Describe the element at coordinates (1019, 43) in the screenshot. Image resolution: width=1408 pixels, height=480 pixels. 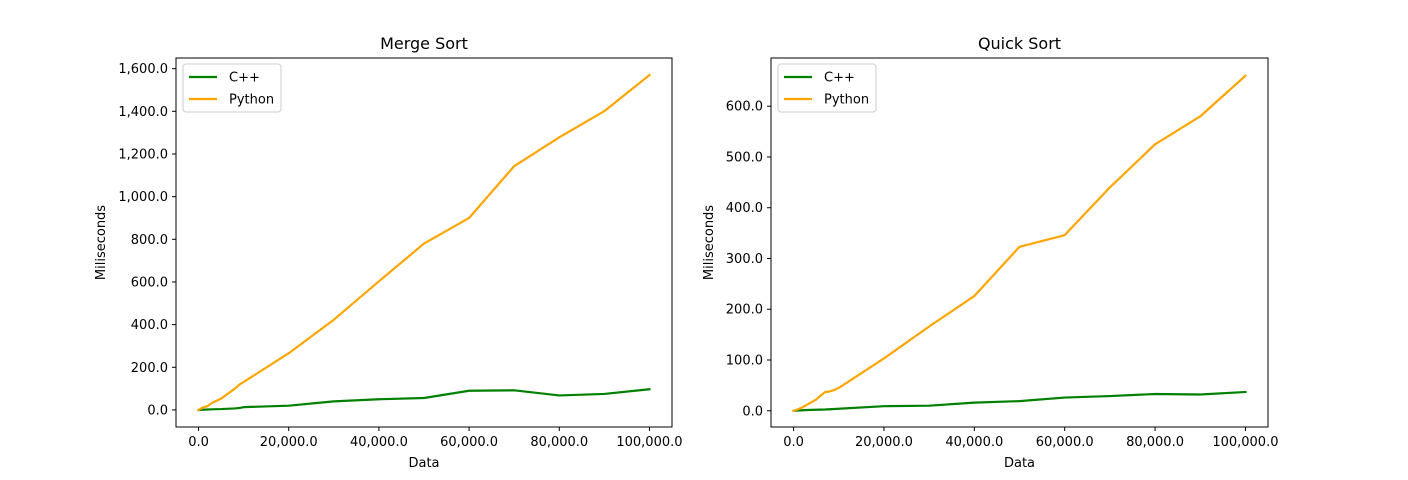
I see `chart-title: Quick Sort` at that location.